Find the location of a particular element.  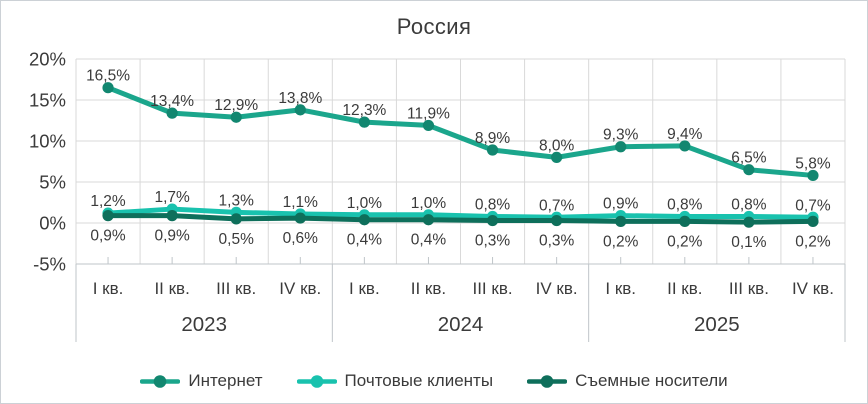

data-label: 8,9% is located at coordinates (493, 138).